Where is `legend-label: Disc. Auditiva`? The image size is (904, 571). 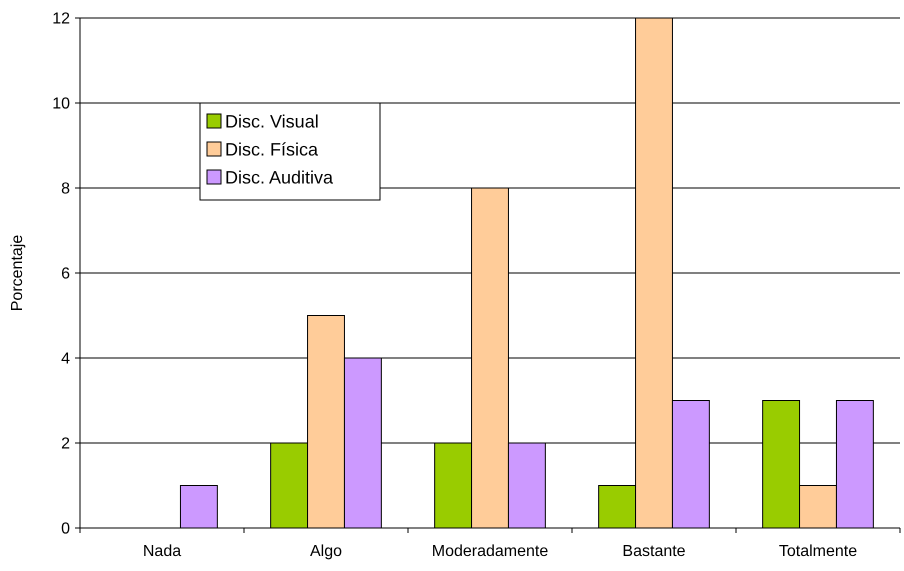 legend-label: Disc. Auditiva is located at coordinates (279, 177).